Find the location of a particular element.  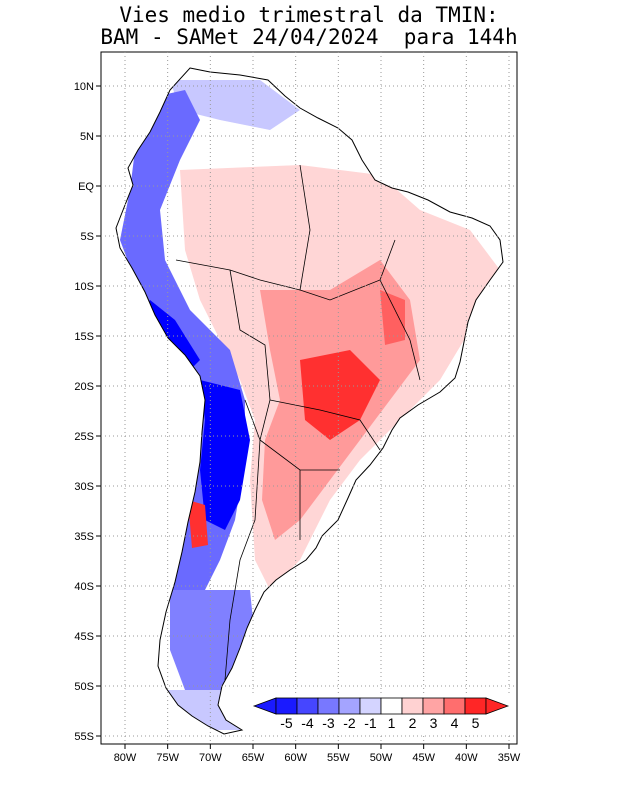

colorbar: -5 -4 -3 -2 -1 1 2 3 4 5 is located at coordinates (382, 714).